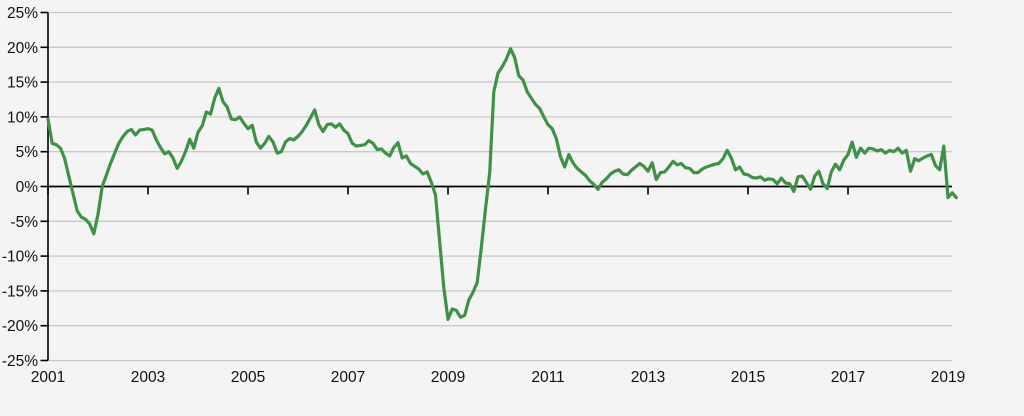 The height and width of the screenshot is (416, 1024). What do you see at coordinates (648, 377) in the screenshot?
I see `x-axis-label: 2013` at bounding box center [648, 377].